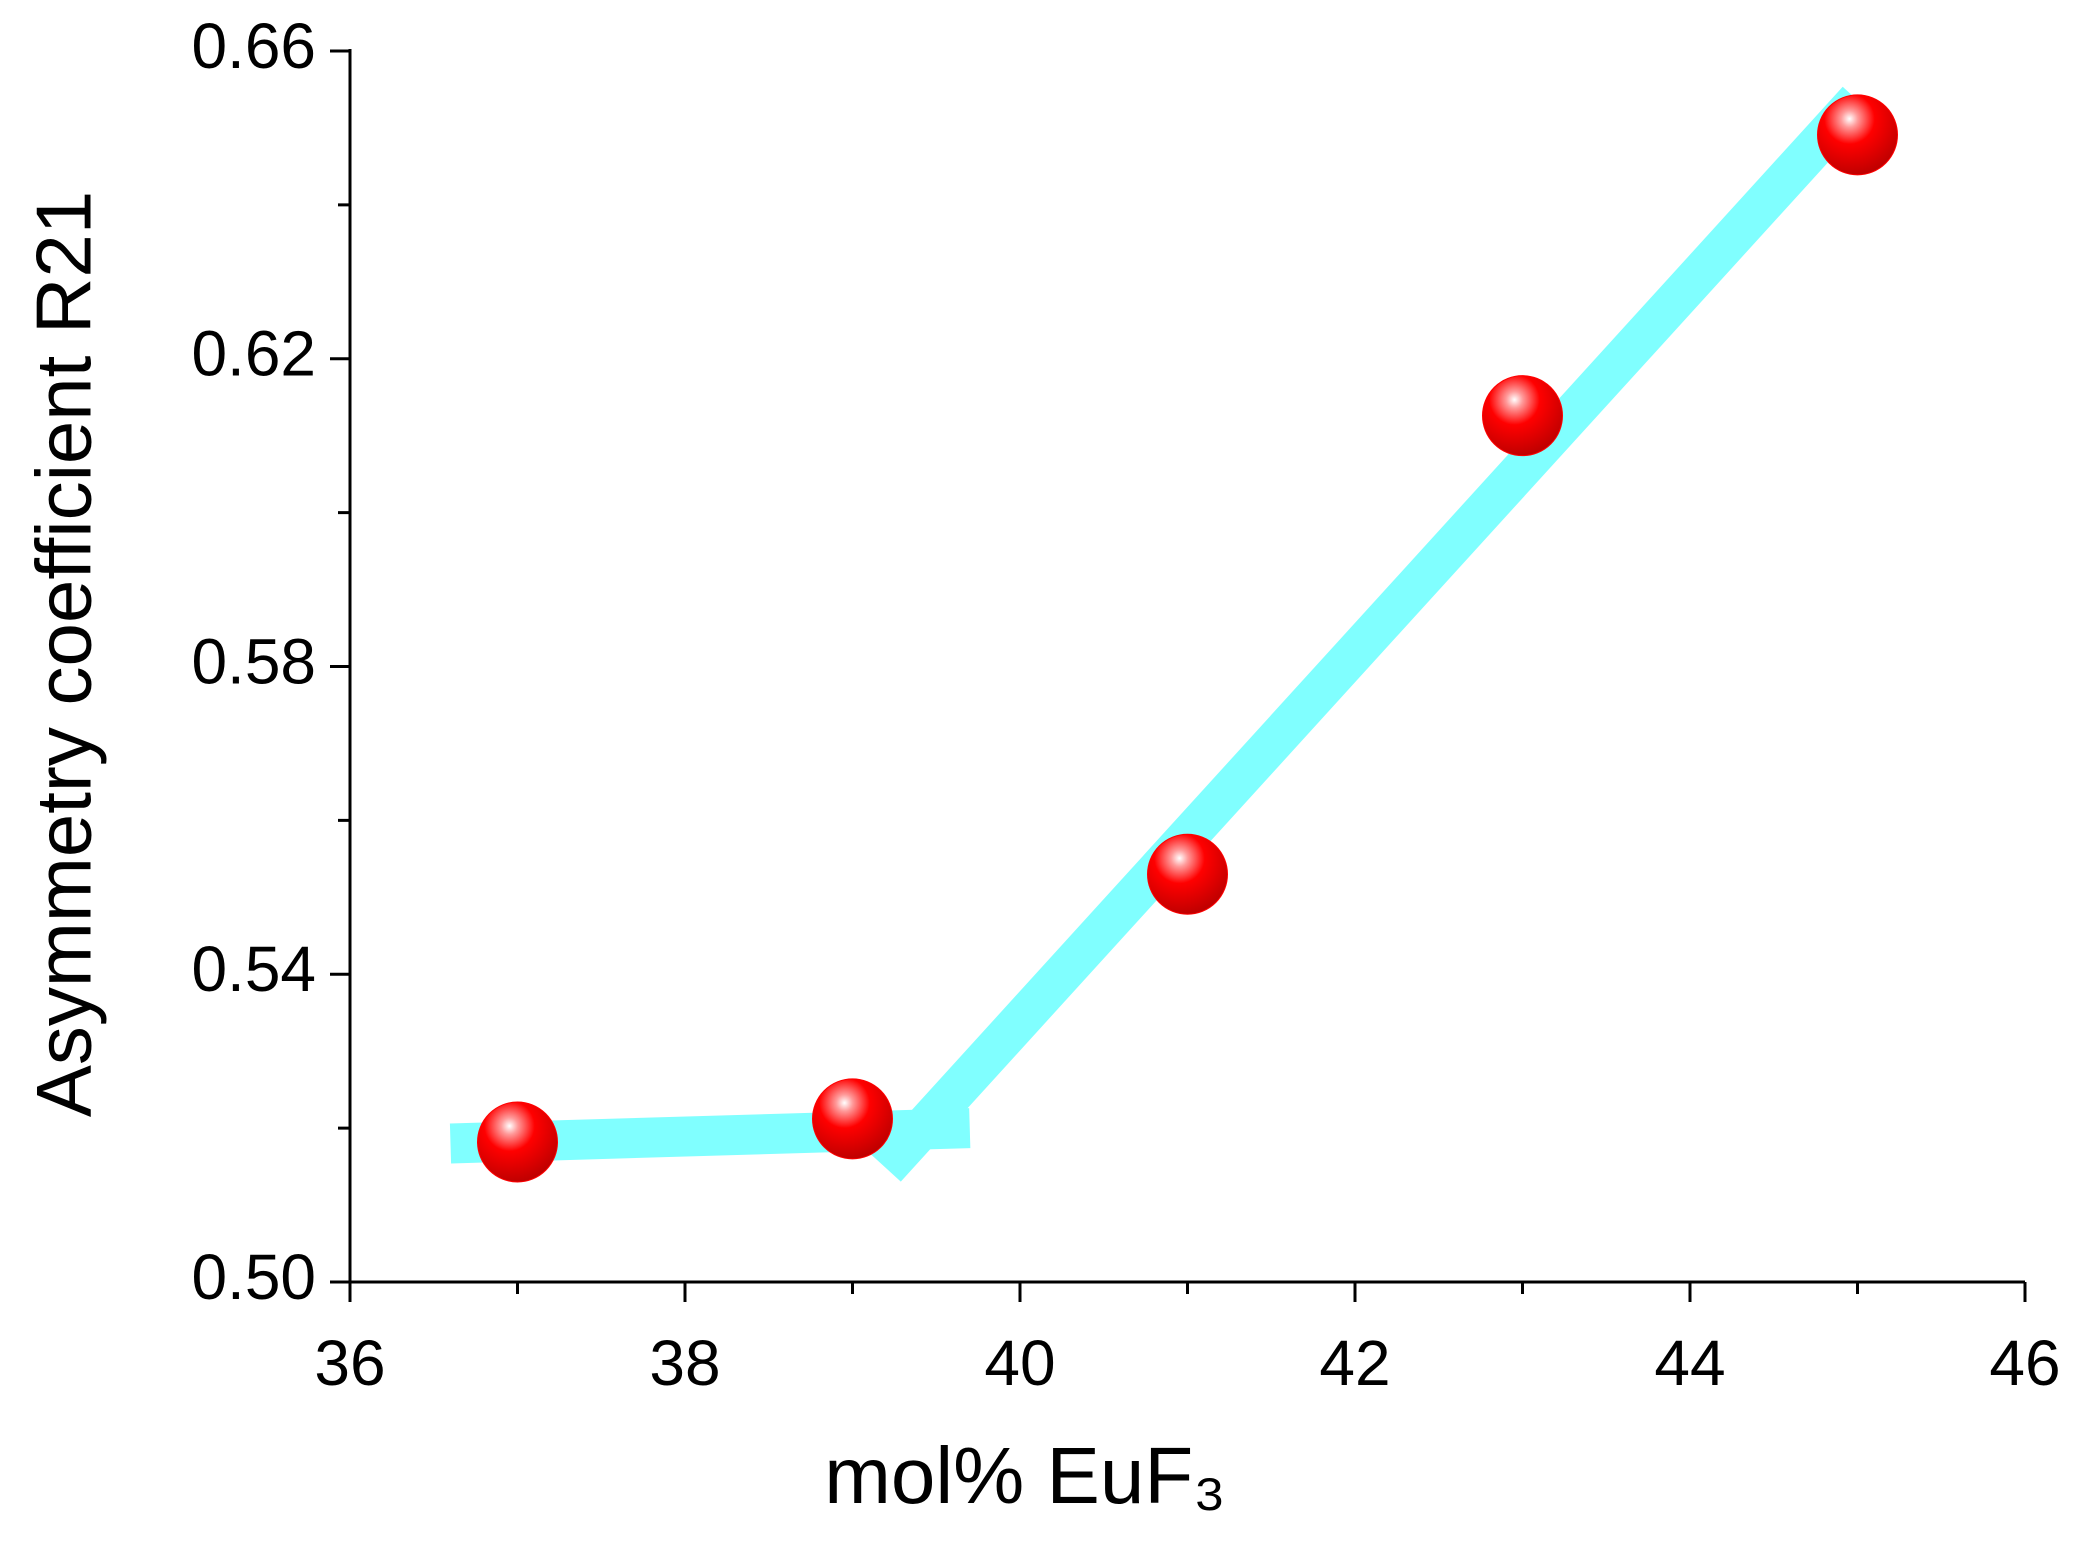 This screenshot has height=1545, width=2082. I want to click on x-axis-label: mol% EuF₃, so click(1025, 1475).